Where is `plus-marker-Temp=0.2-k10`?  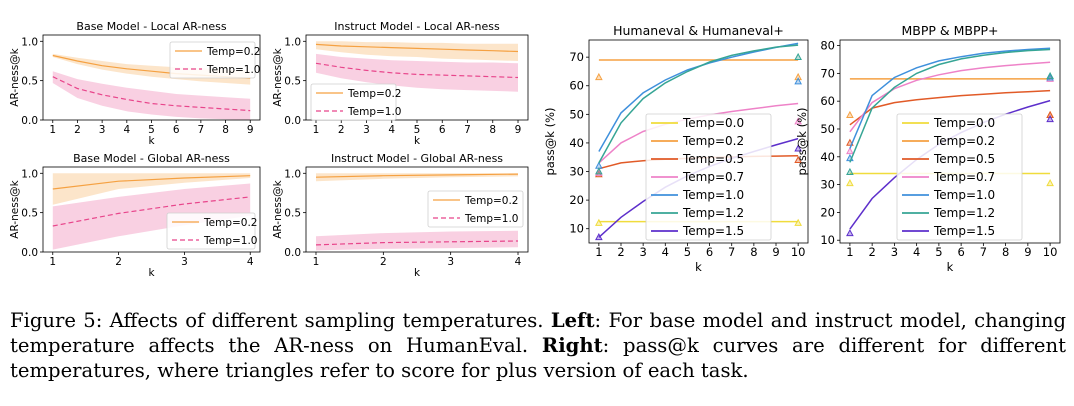
plus-marker-Temp=0.2-k10 is located at coordinates (798, 76).